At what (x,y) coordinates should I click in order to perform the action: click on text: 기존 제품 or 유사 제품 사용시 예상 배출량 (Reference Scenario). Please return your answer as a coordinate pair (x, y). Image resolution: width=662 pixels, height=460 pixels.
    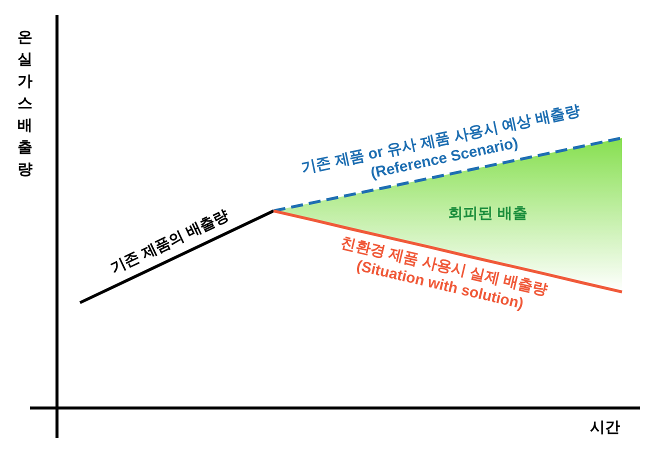
    Looking at the image, I should click on (441, 142).